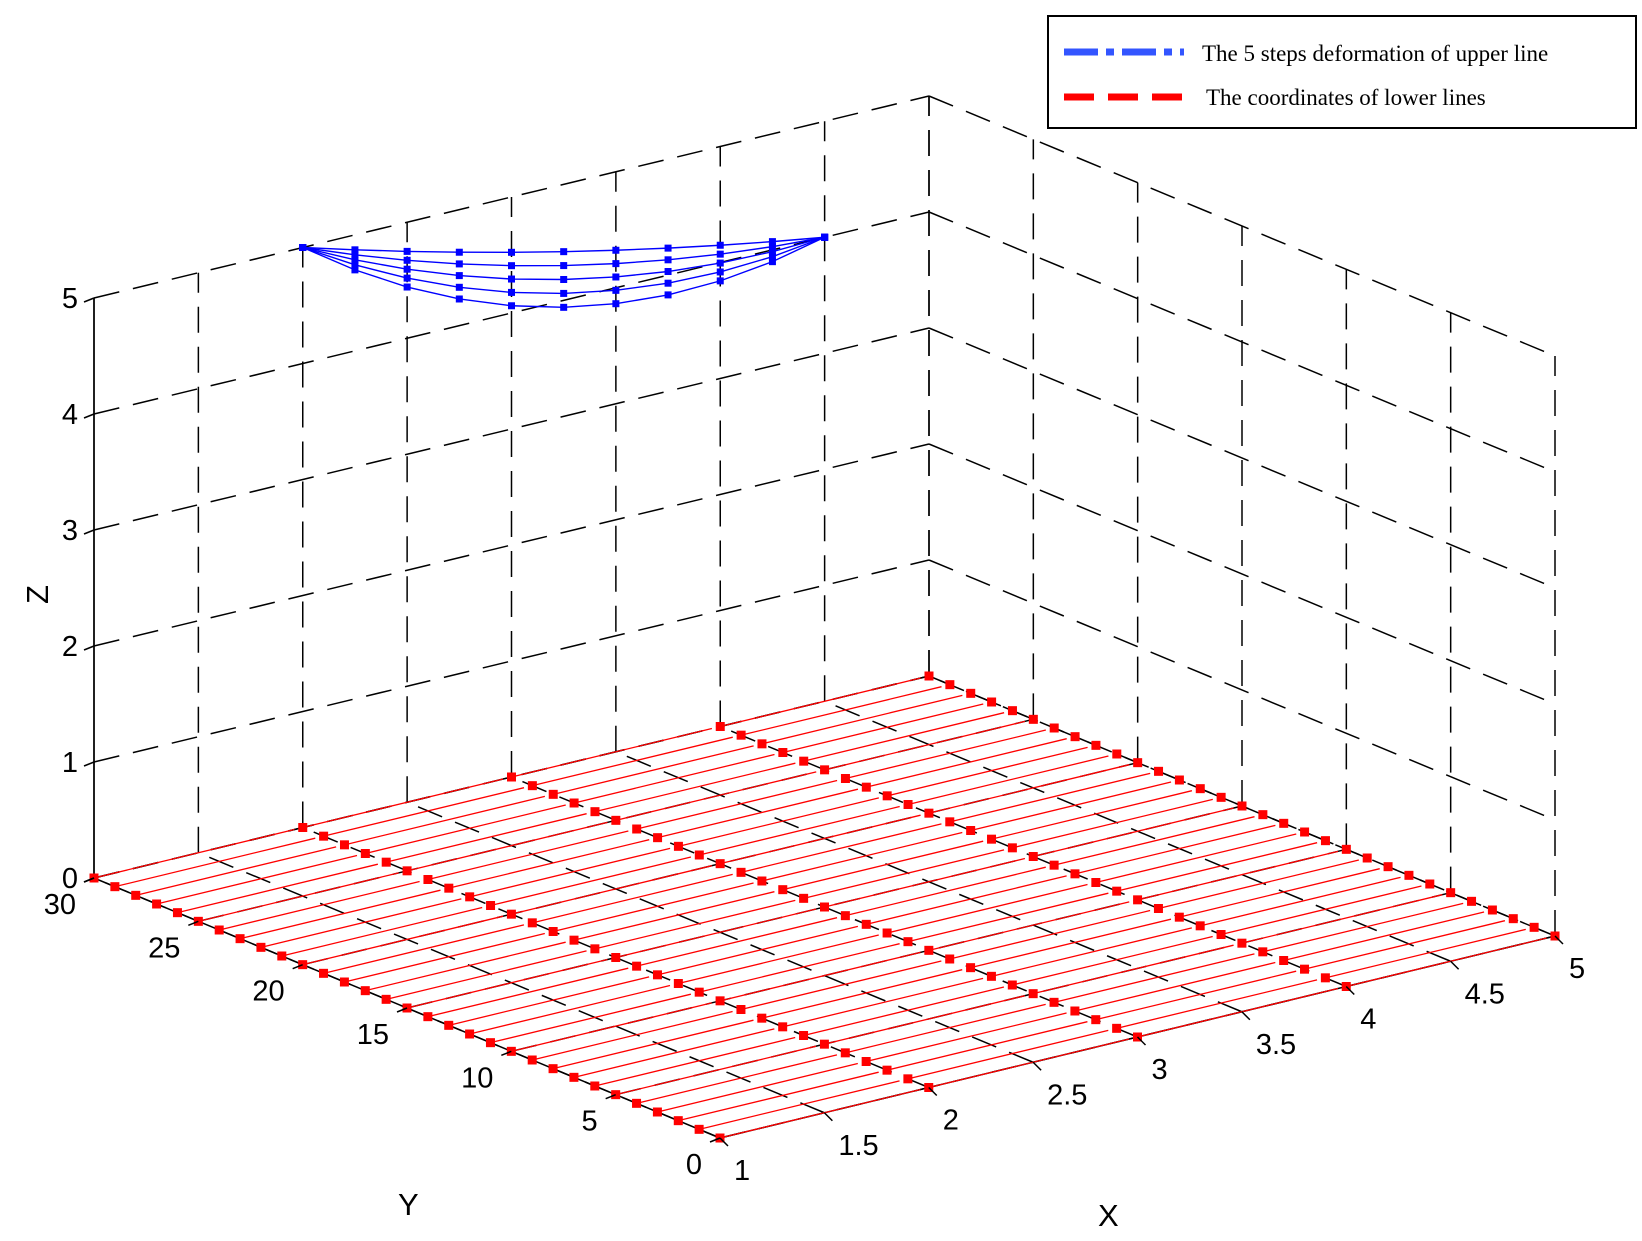 The width and height of the screenshot is (1642, 1241). Describe the element at coordinates (70, 763) in the screenshot. I see `z-tick-label: 1` at that location.